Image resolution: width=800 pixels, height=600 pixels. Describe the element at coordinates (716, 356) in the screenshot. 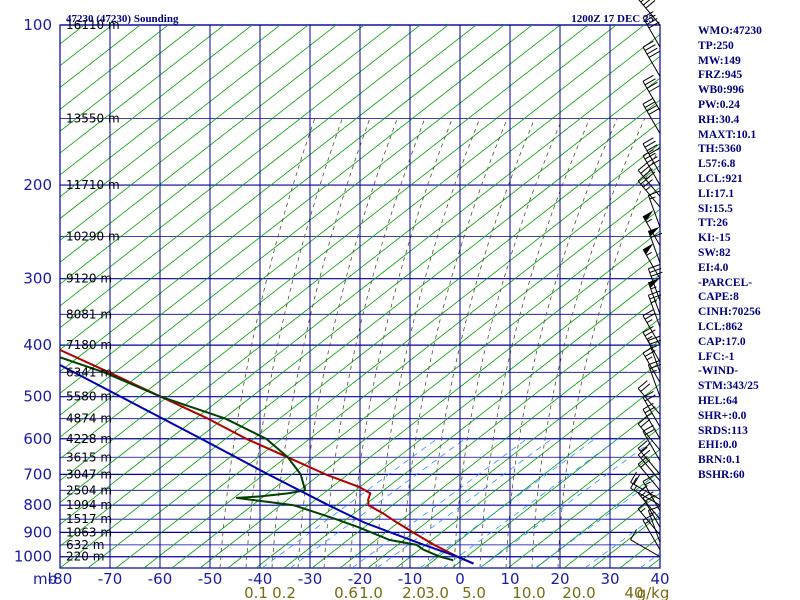

I see `sounding-index-item: LFC:-1` at that location.